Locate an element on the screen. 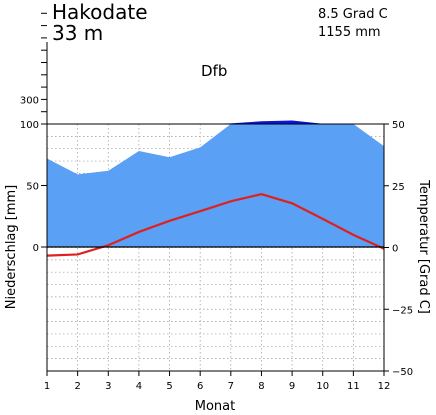  right-tick-label: 50 is located at coordinates (398, 125).